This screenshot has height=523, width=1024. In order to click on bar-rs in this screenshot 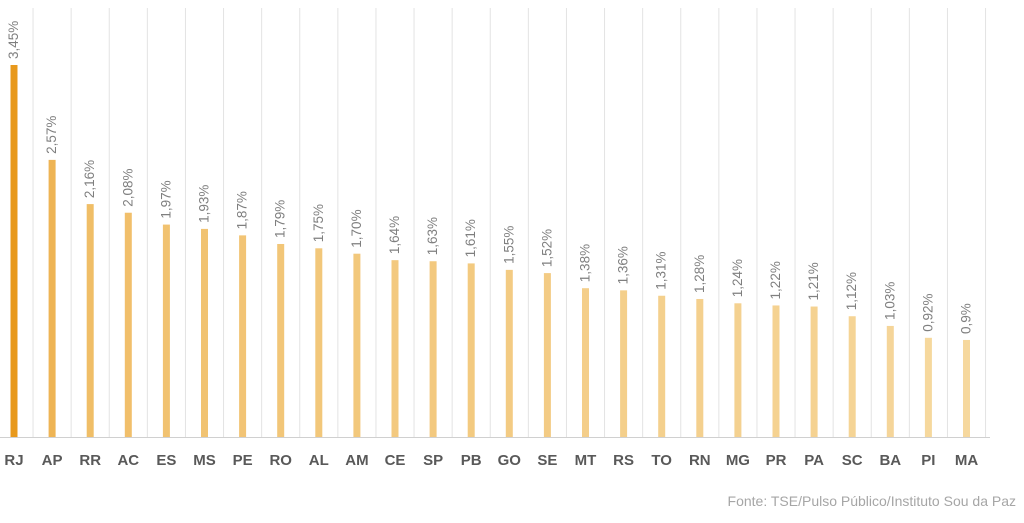, I will do `click(624, 363)`.